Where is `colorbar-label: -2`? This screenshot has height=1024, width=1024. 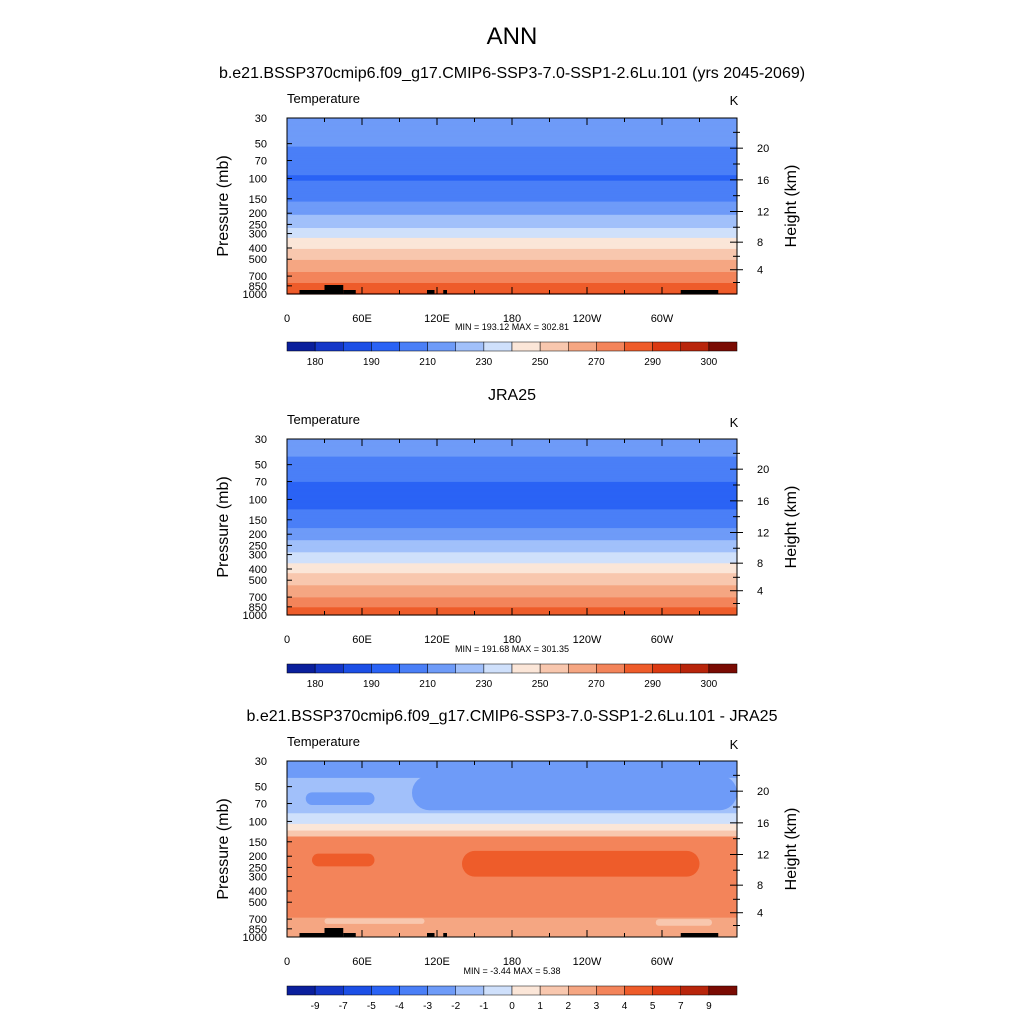
colorbar-label: -2 is located at coordinates (455, 1006).